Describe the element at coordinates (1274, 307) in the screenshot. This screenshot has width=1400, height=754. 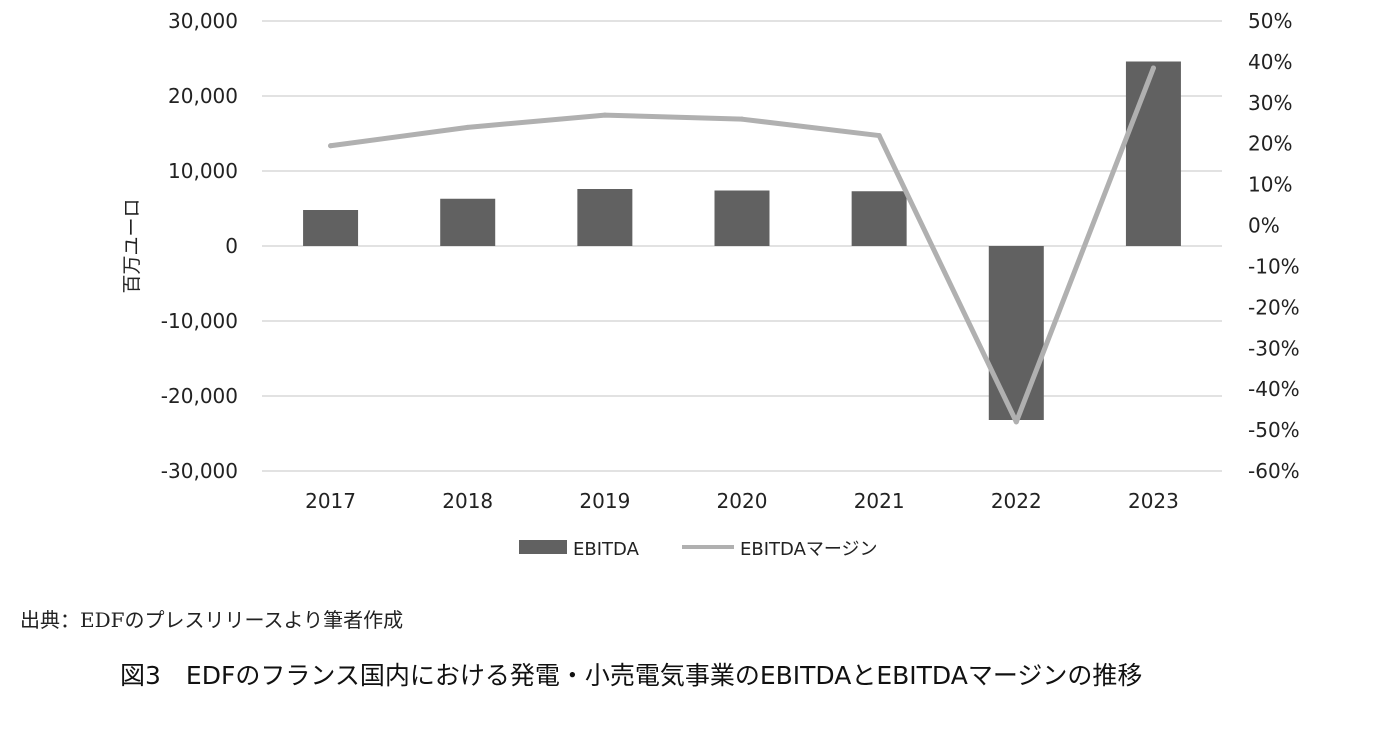
I see `y2-tick-label: -20%` at that location.